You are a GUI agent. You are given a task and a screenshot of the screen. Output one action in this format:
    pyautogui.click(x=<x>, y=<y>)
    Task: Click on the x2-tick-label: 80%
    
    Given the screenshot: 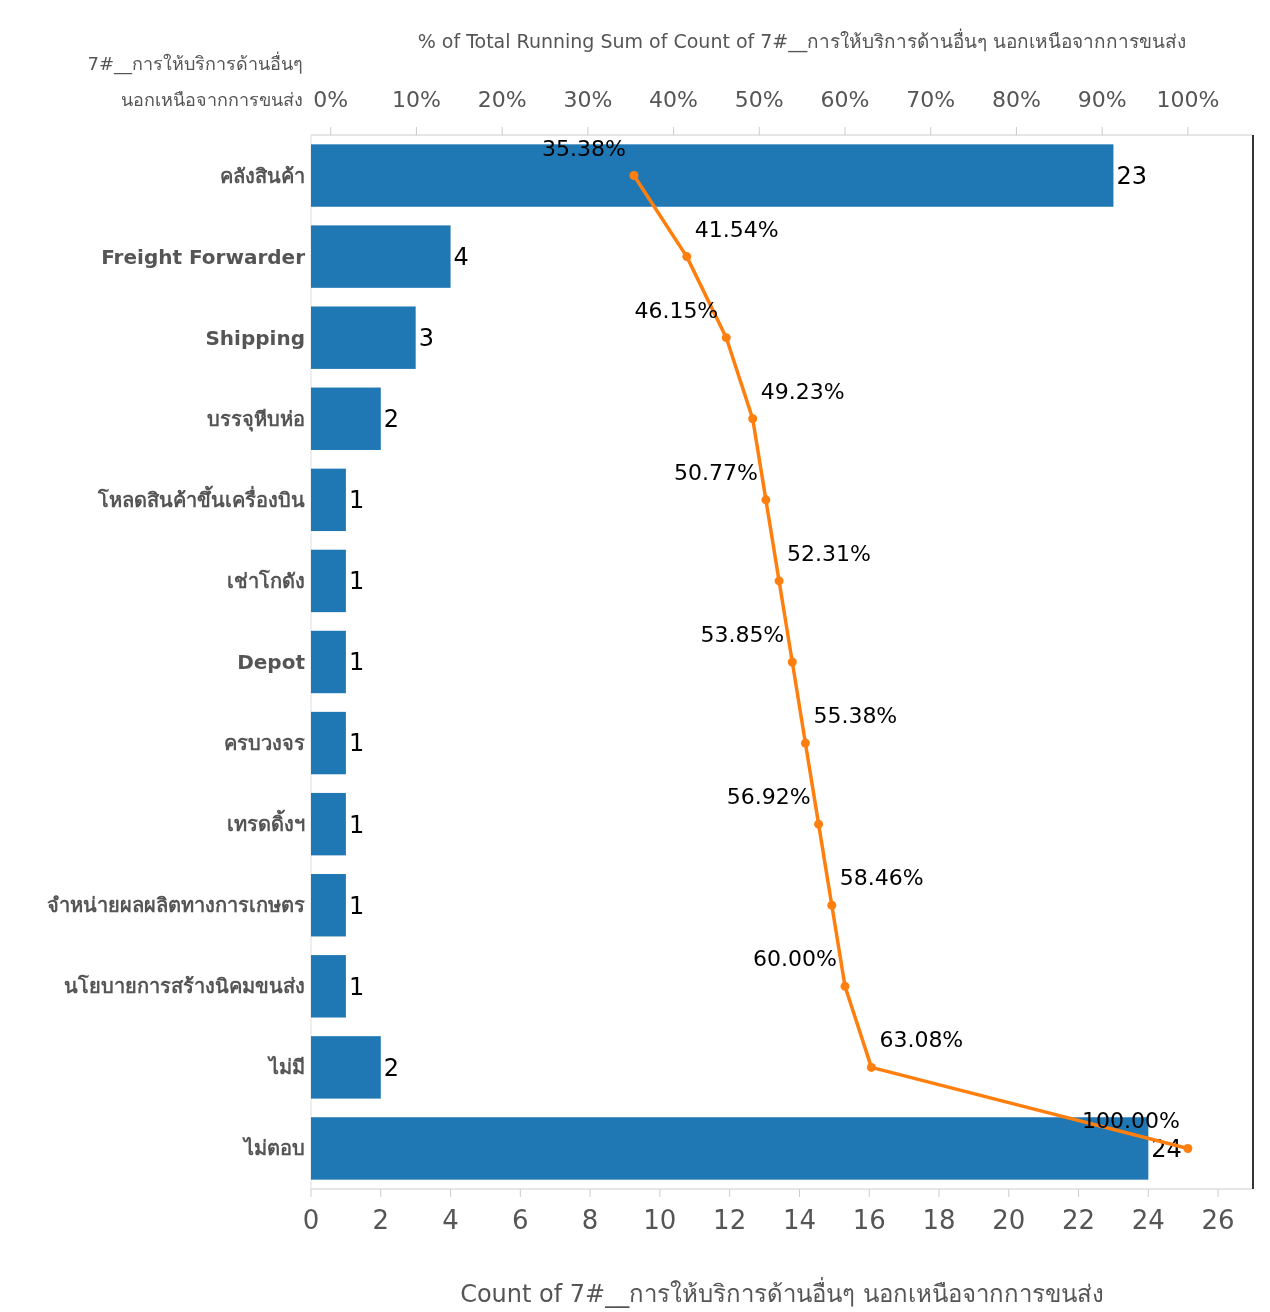 What is the action you would take?
    pyautogui.click(x=1016, y=99)
    